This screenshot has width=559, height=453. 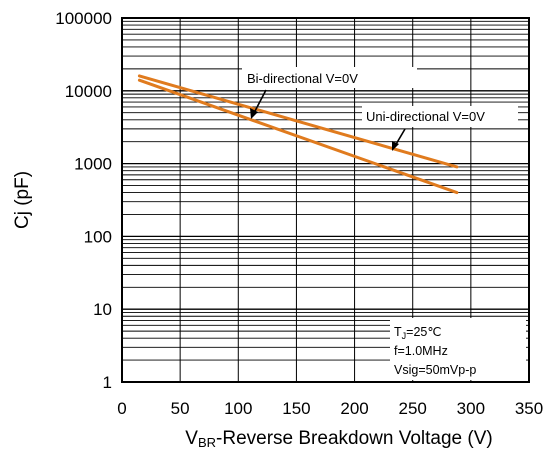 What do you see at coordinates (471, 408) in the screenshot?
I see `x-tick-label: 300` at bounding box center [471, 408].